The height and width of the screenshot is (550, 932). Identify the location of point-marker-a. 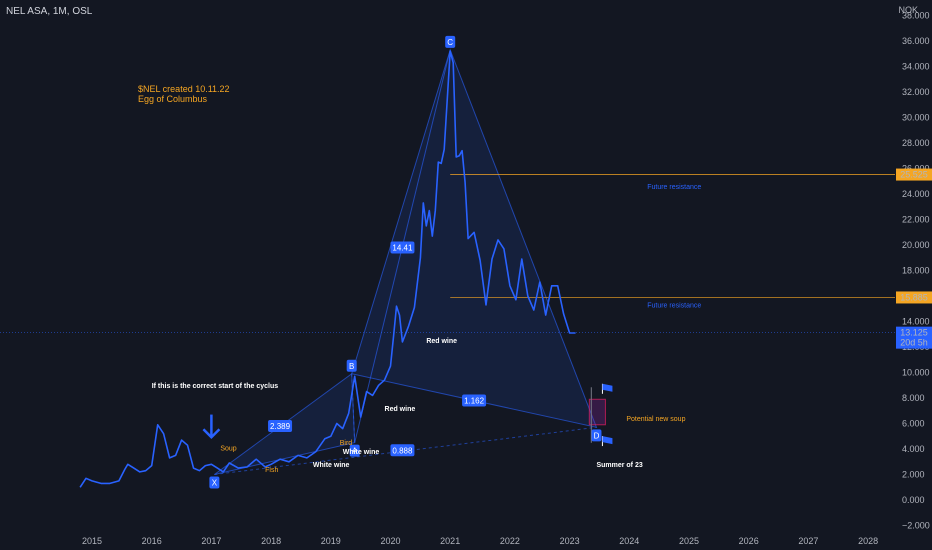
(354, 450).